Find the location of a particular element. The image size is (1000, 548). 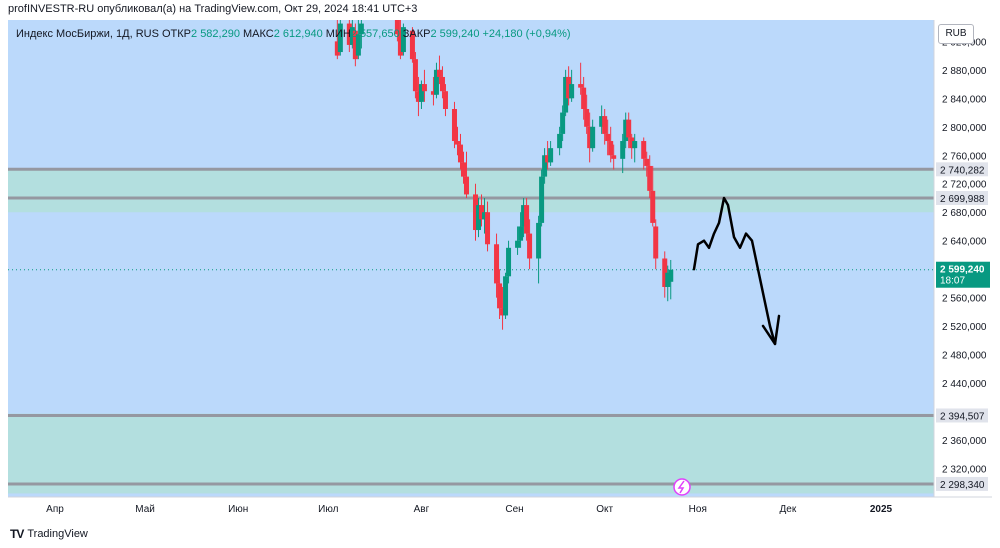

legend-close-label: ЗАКР is located at coordinates (416, 34).